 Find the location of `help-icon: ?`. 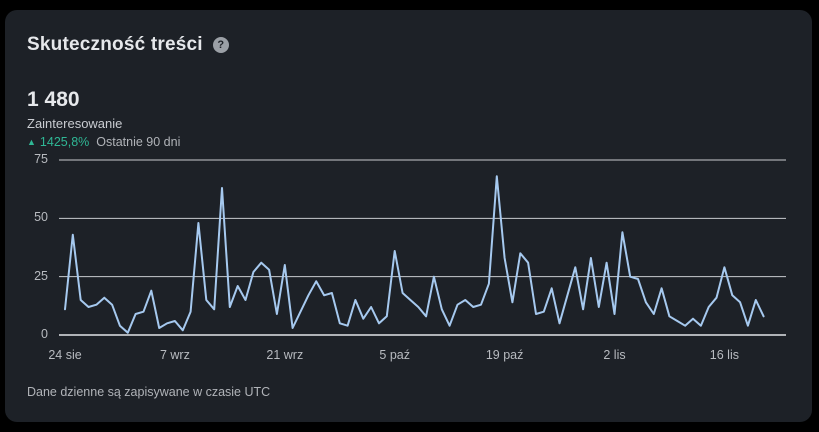

help-icon: ? is located at coordinates (220, 45).